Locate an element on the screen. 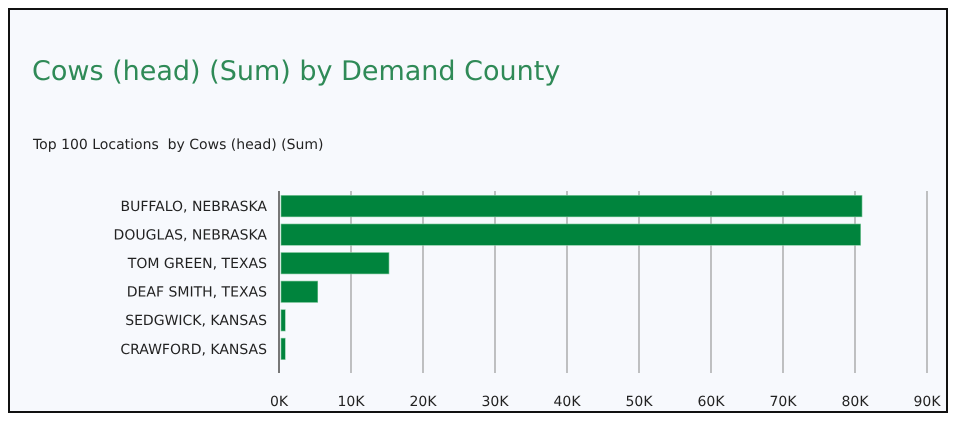  x-tick-label: 10K is located at coordinates (352, 402).